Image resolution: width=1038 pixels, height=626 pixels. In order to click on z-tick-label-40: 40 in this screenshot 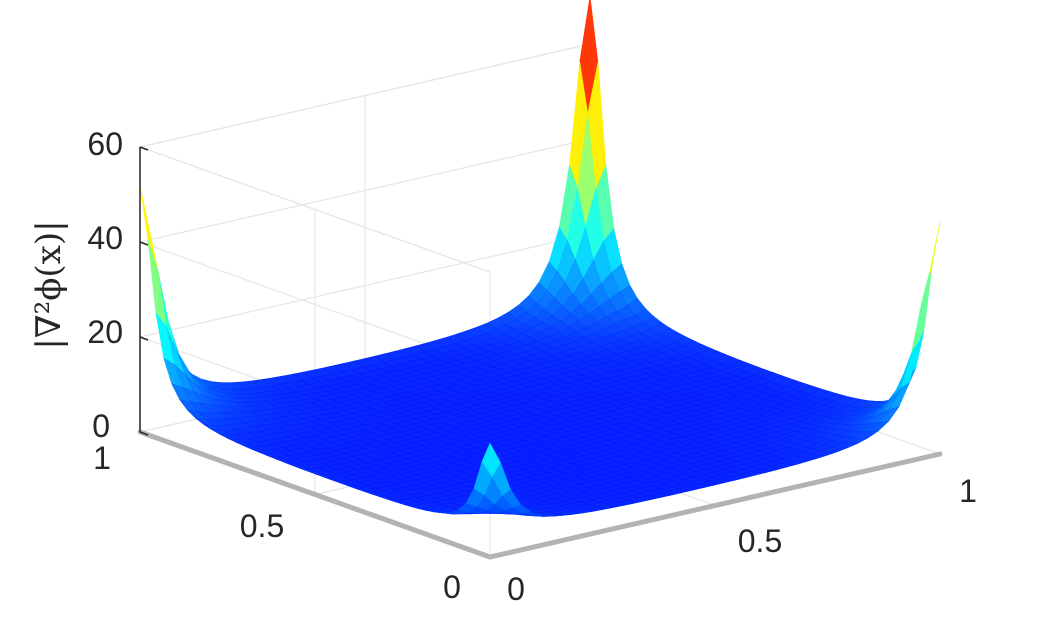, I will do `click(105, 238)`.